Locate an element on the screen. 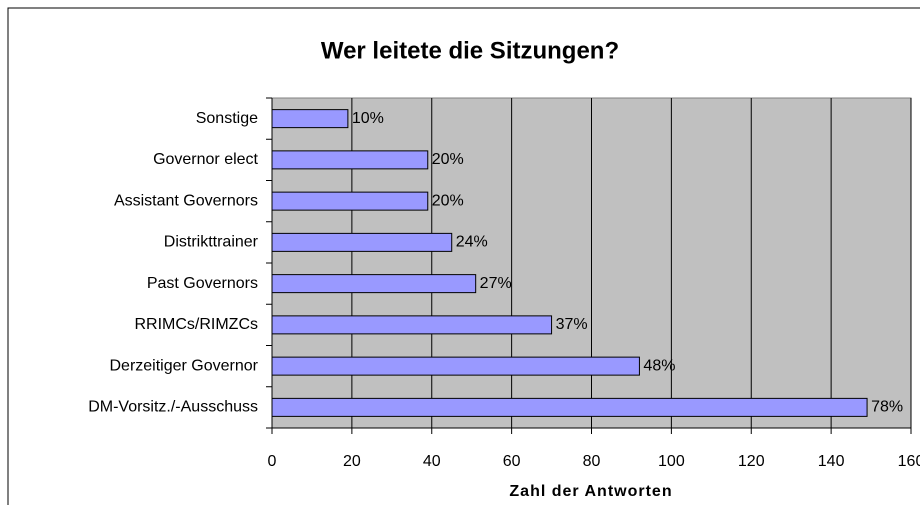 The width and height of the screenshot is (920, 505). x-tick-label: 160 is located at coordinates (909, 461).